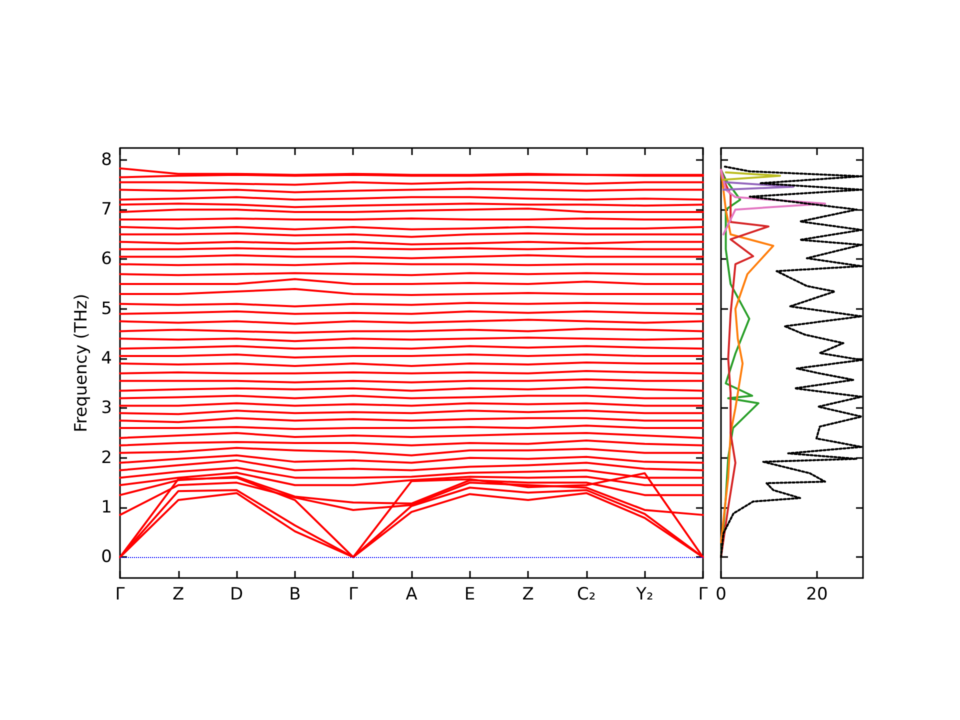 The height and width of the screenshot is (720, 960). I want to click on x-tick-label: C₂, so click(586, 594).